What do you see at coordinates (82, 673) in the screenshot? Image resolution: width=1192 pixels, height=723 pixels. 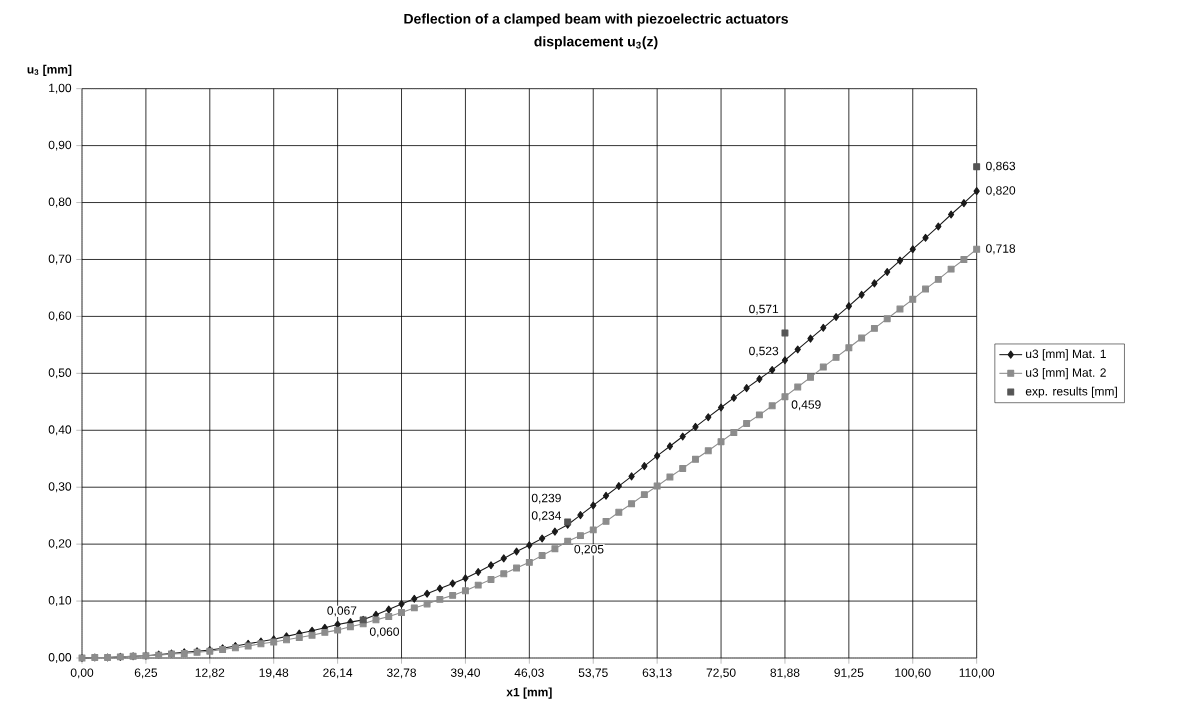 I see `x-tick-label: 0,00` at bounding box center [82, 673].